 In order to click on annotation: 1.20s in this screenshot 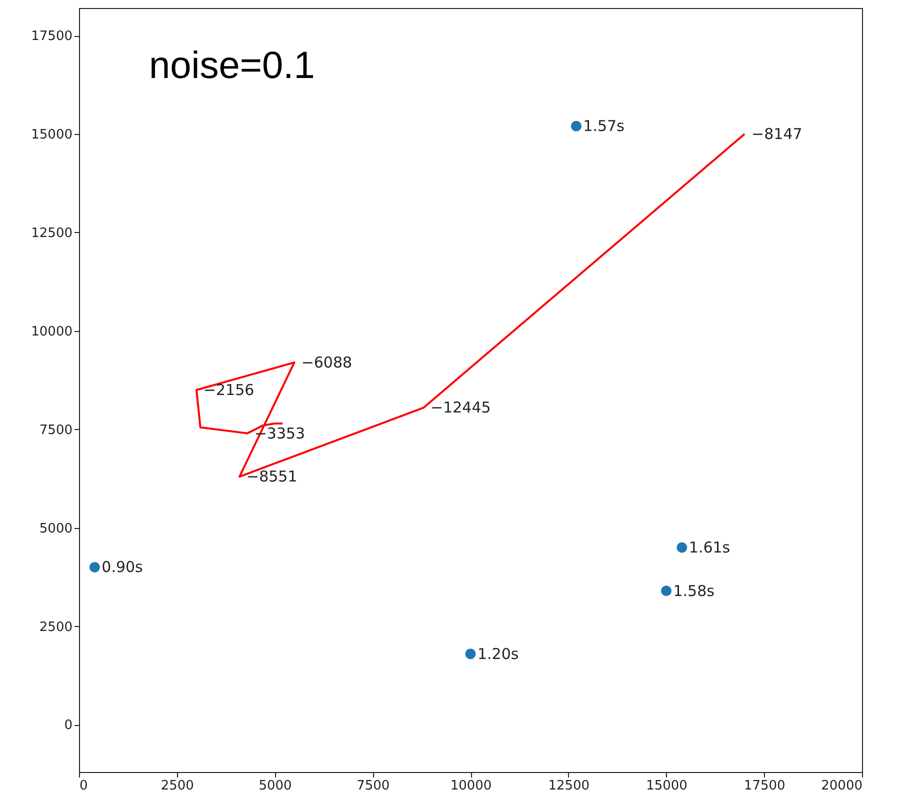, I will do `click(498, 653)`.